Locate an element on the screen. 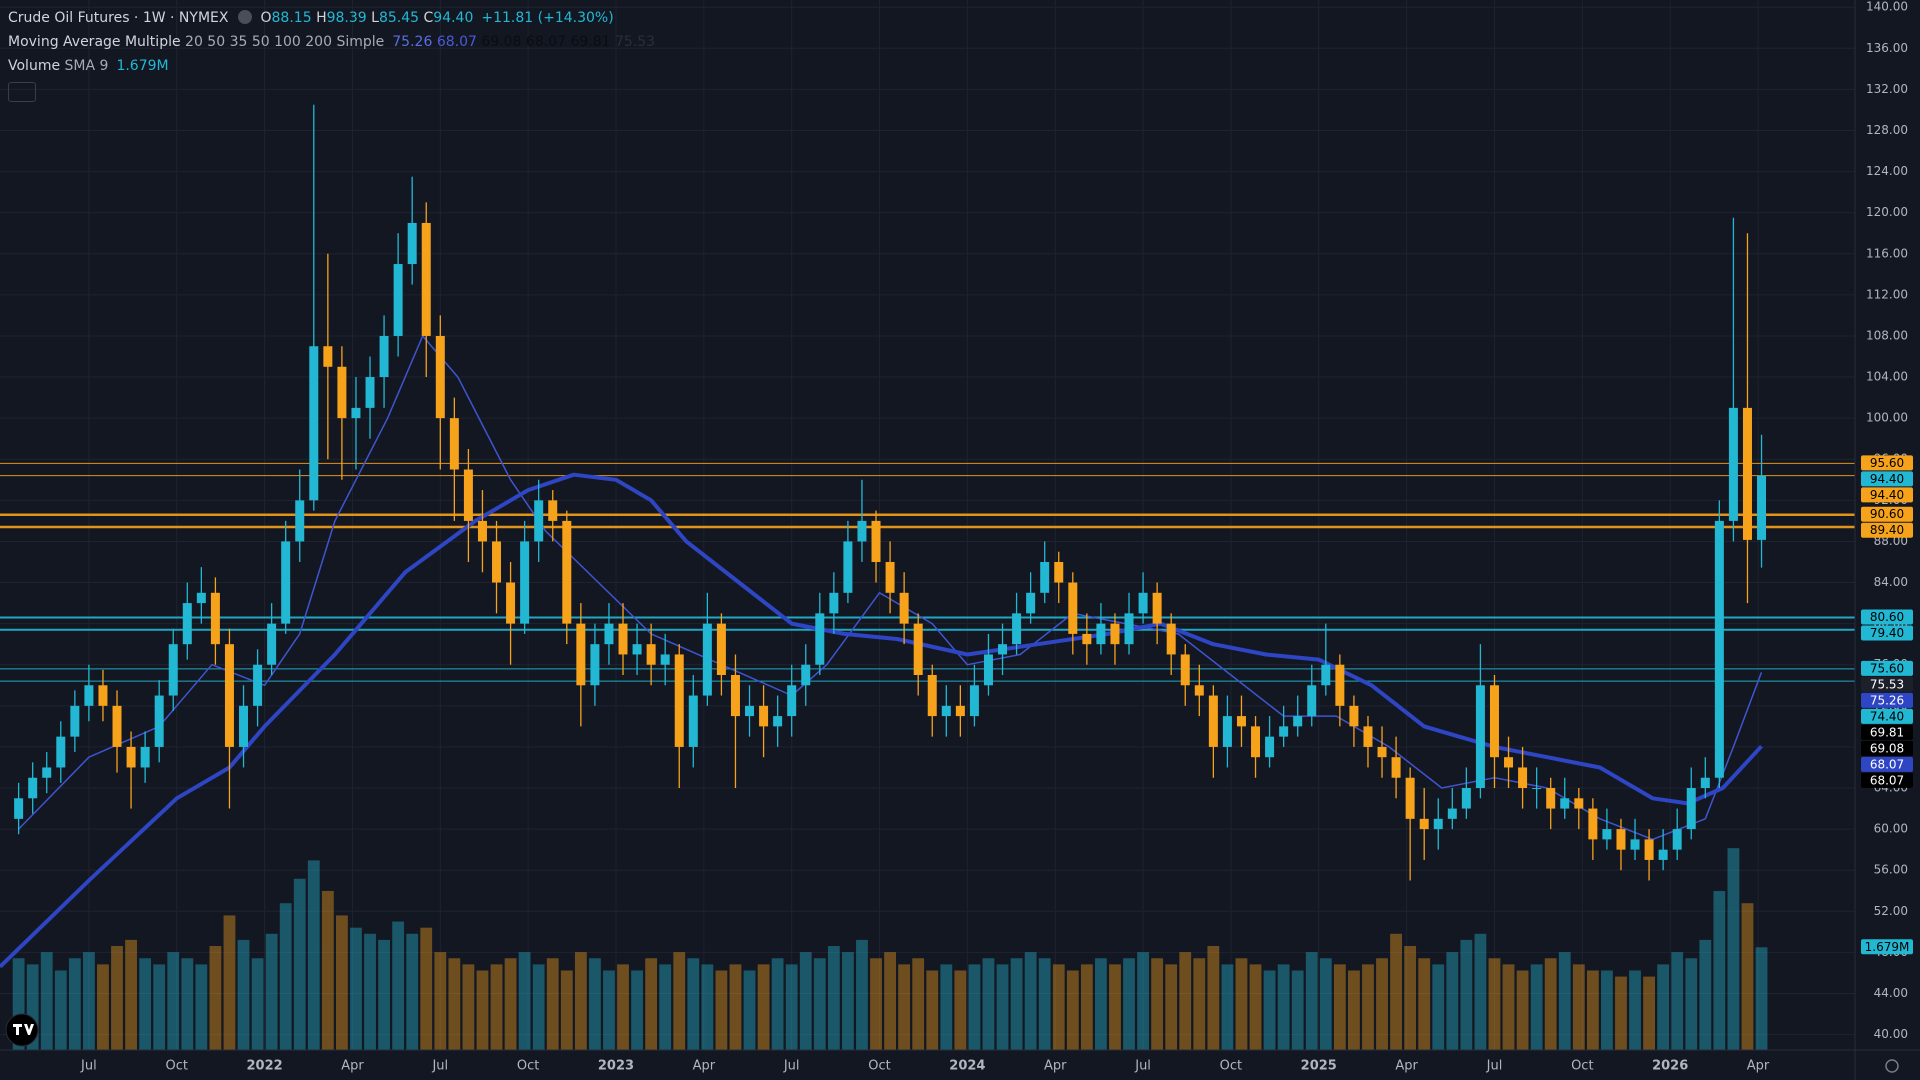  ma-value: 75.53 is located at coordinates (635, 42).